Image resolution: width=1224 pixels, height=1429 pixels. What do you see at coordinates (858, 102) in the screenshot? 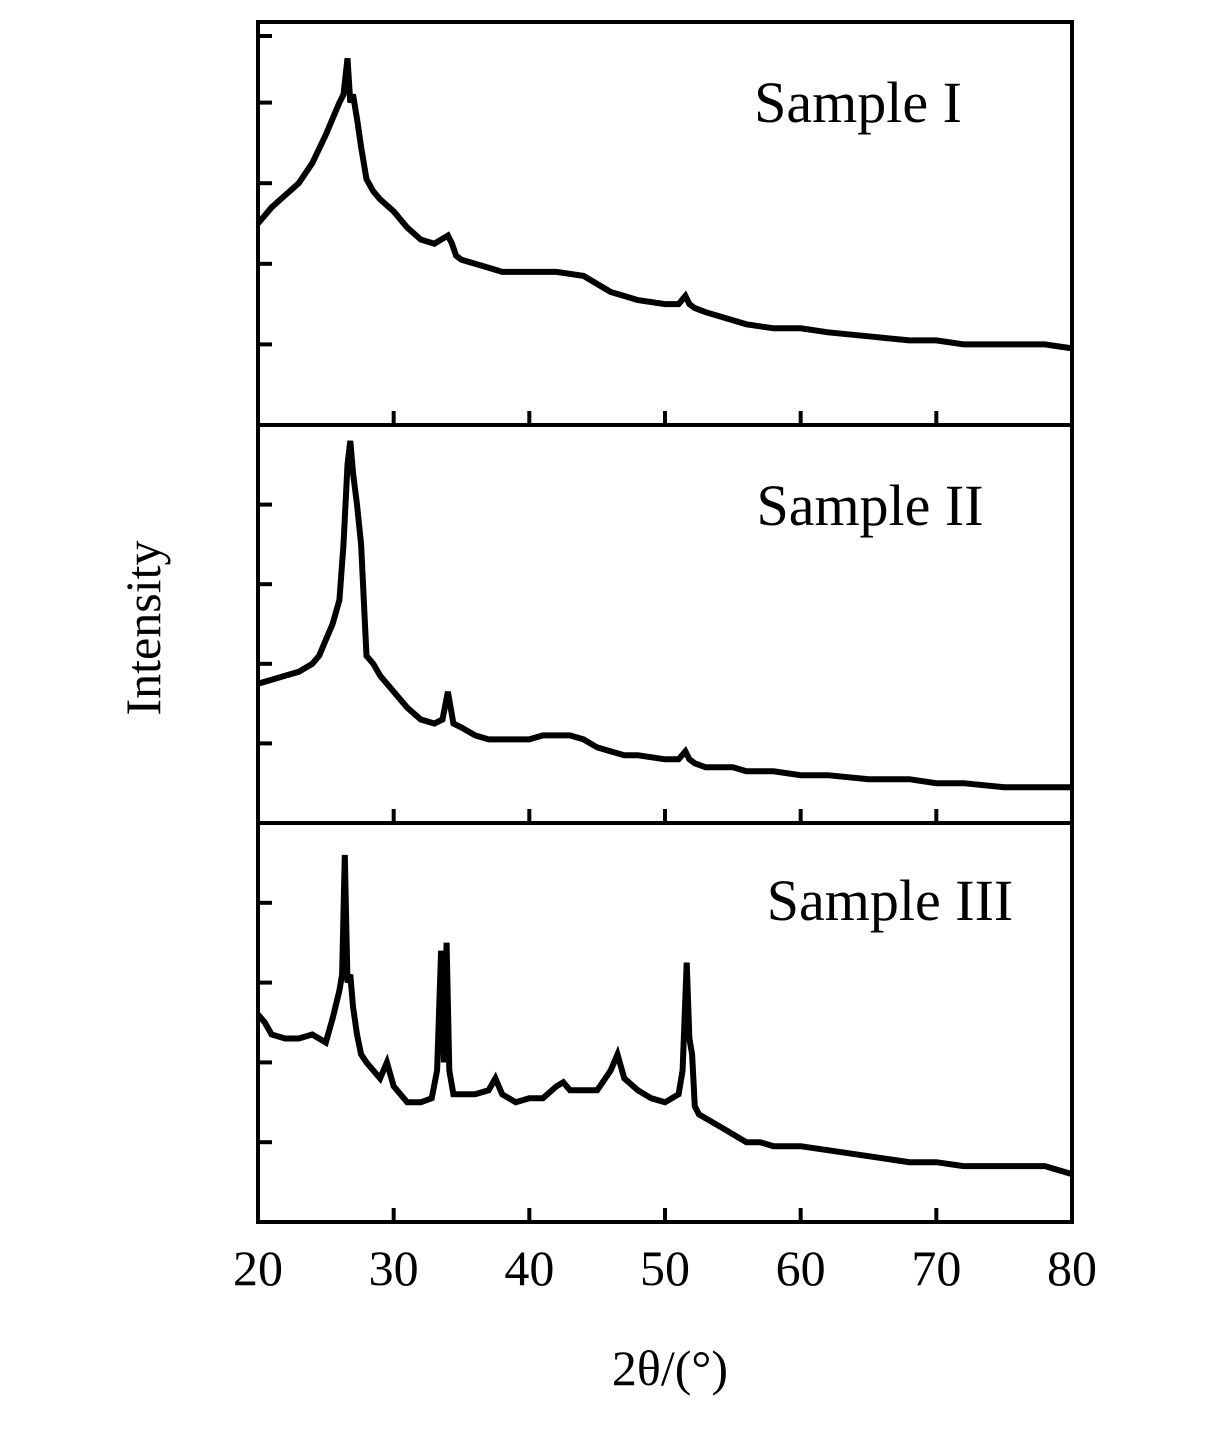
I see `panel-label: Sample I` at bounding box center [858, 102].